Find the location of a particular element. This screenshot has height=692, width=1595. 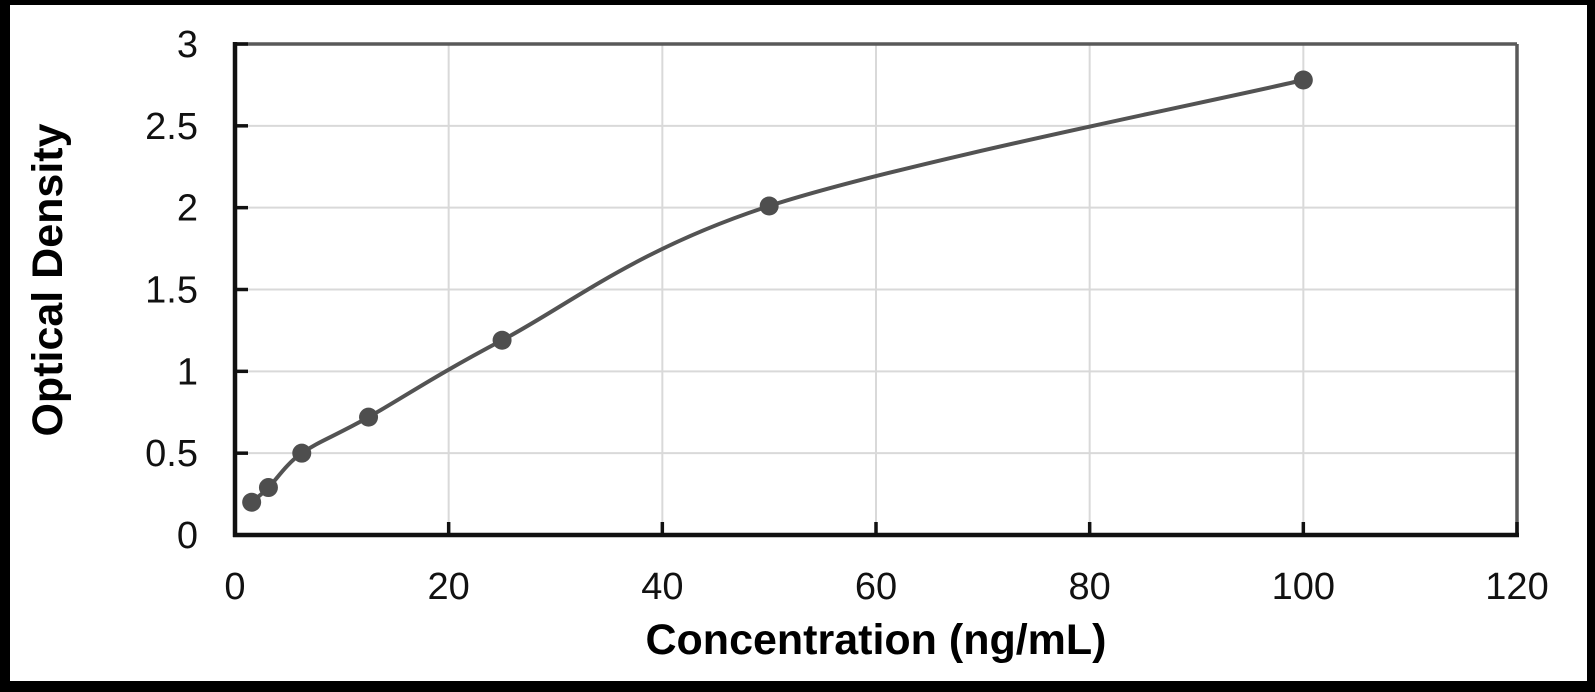

x-tick-labels: 0 20 40 60 80 100 120 is located at coordinates (886, 587).